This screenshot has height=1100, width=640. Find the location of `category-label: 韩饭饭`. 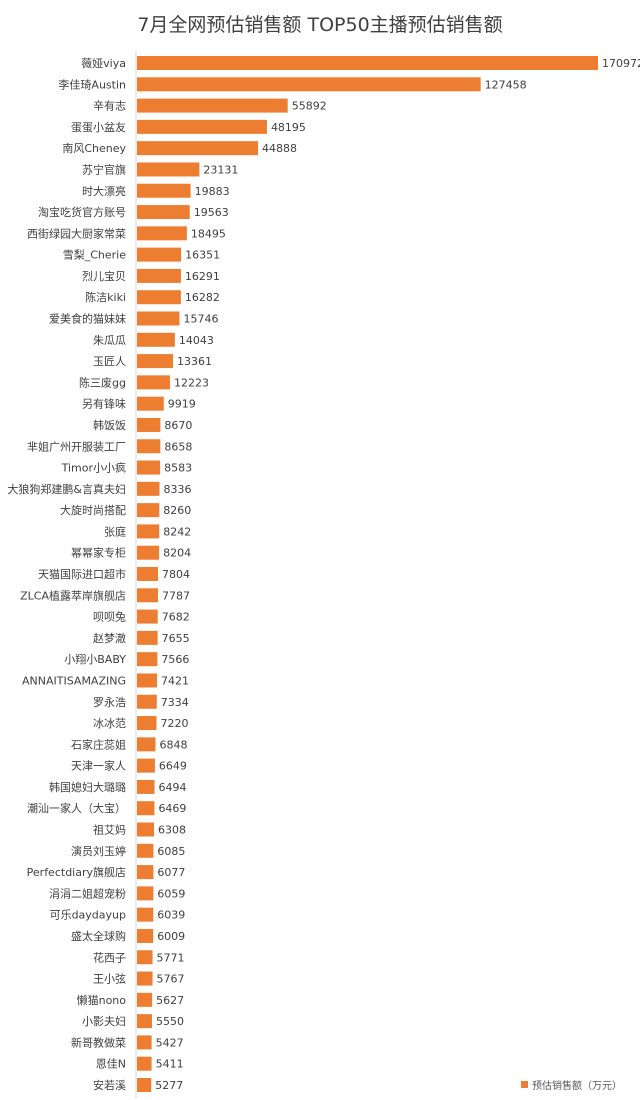

category-label: 韩饭饭 is located at coordinates (109, 425).